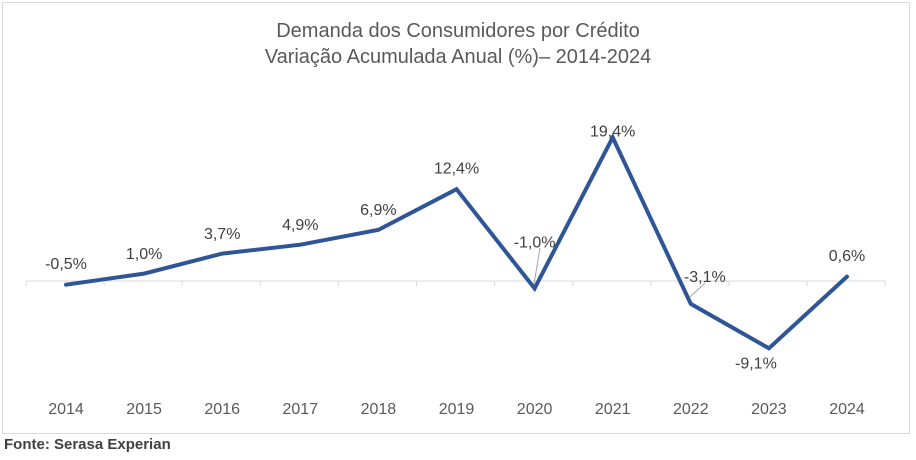 The height and width of the screenshot is (460, 916). Describe the element at coordinates (847, 256) in the screenshot. I see `data-label-2024: 0,6%` at that location.